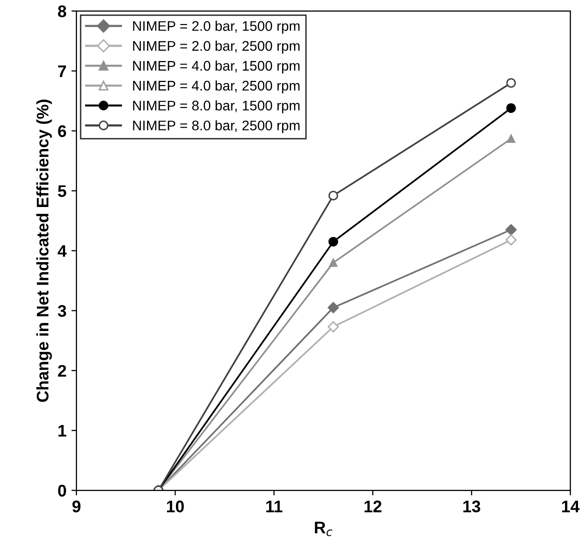  What do you see at coordinates (62, 311) in the screenshot?
I see `y-tick-label: 3` at bounding box center [62, 311].